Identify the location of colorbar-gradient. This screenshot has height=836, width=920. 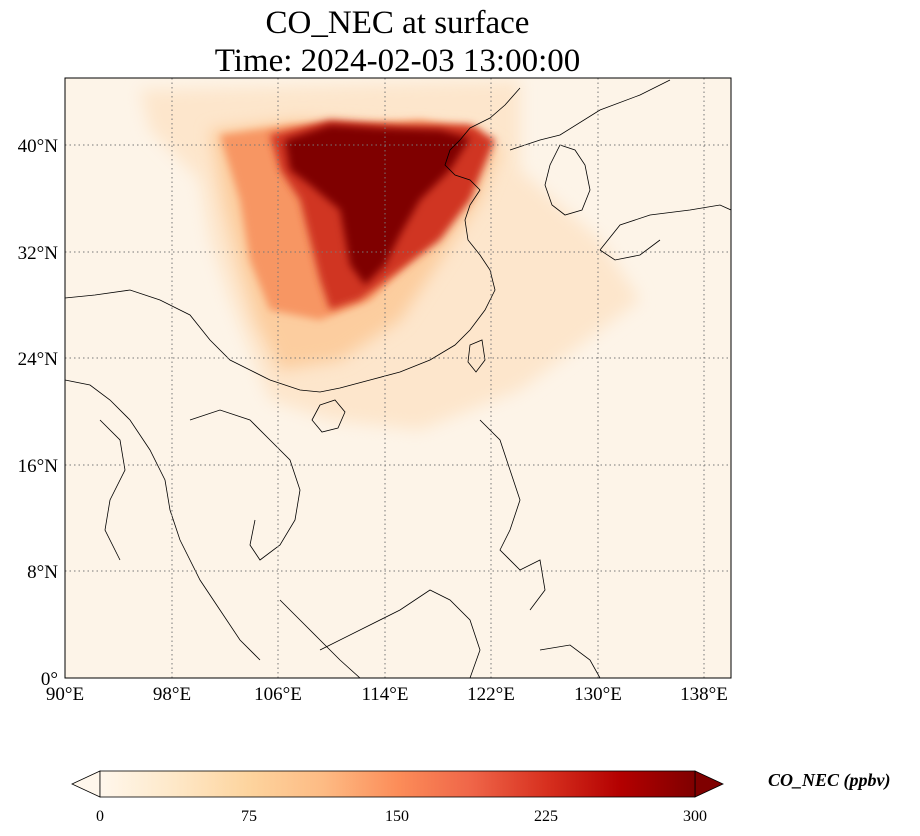
(397, 784).